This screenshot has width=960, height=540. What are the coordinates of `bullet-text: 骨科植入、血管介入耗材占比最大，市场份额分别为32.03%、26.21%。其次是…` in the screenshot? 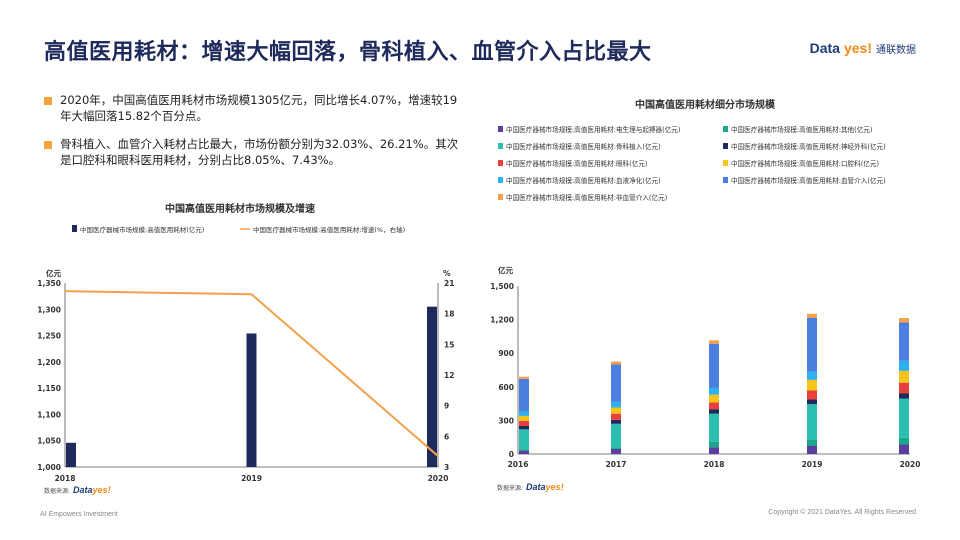 It's located at (259, 152).